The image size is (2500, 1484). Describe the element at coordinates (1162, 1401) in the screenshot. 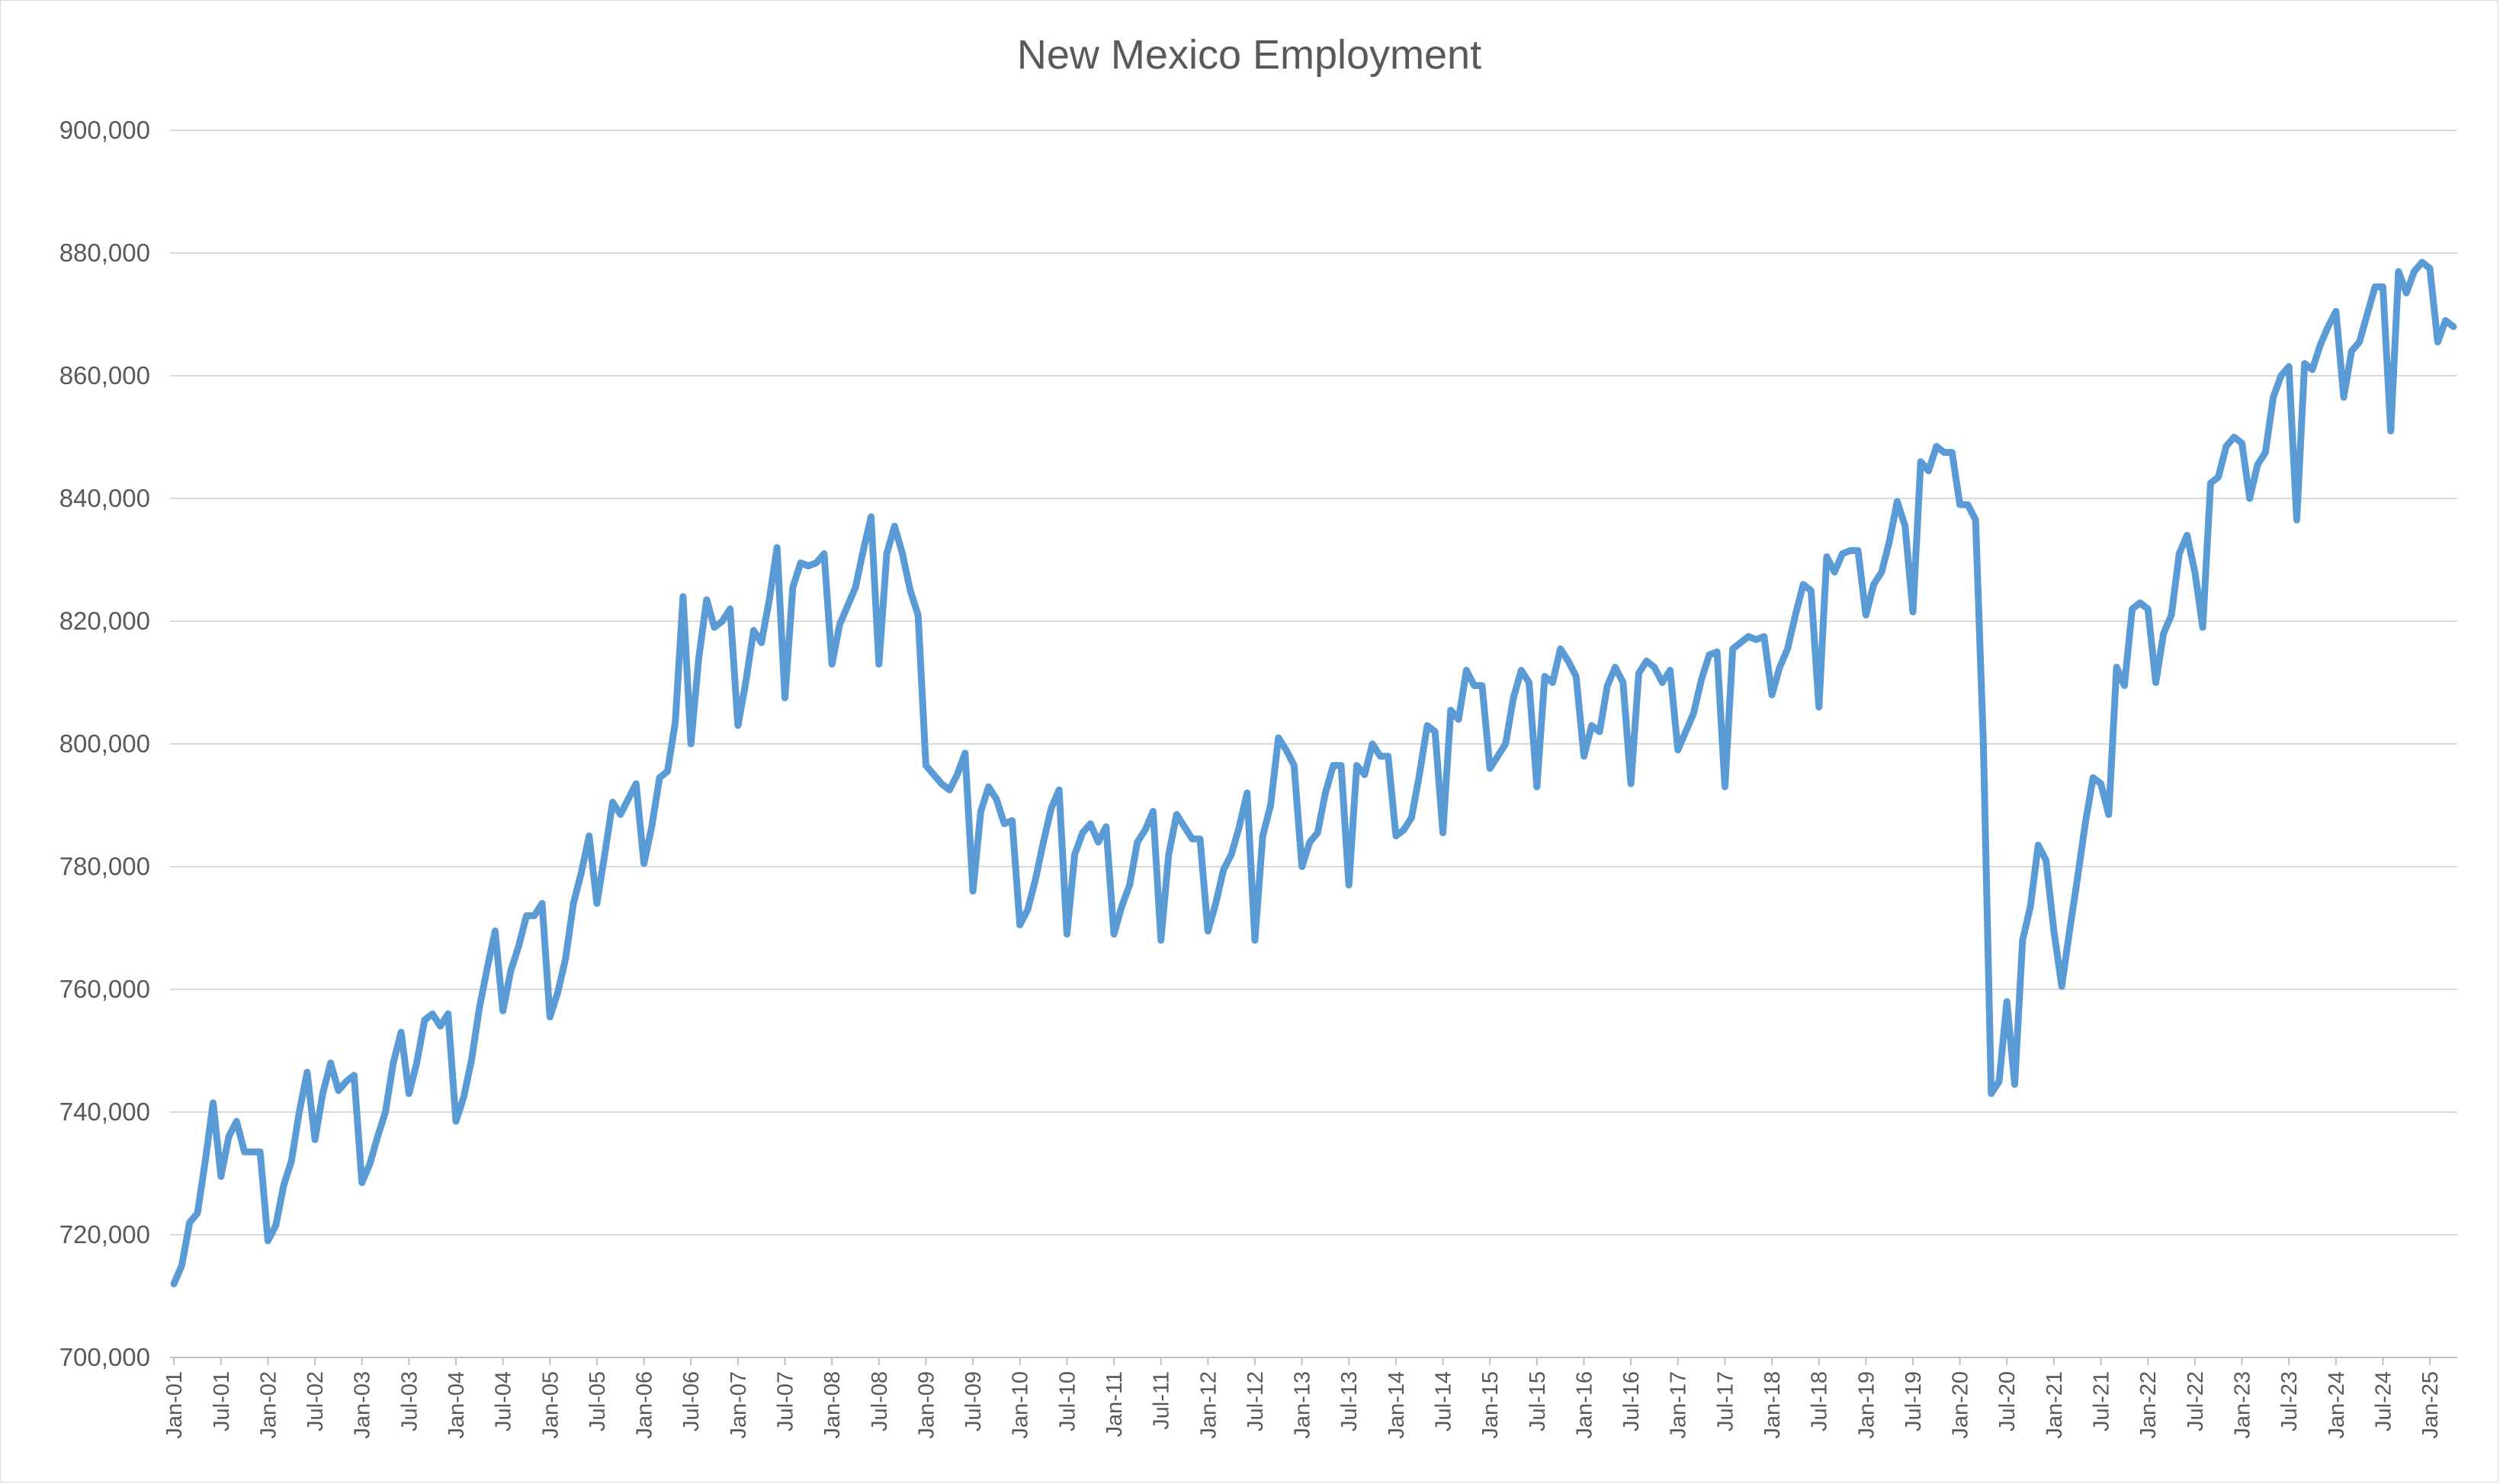

I see `x-tick-label: Jul-11` at that location.